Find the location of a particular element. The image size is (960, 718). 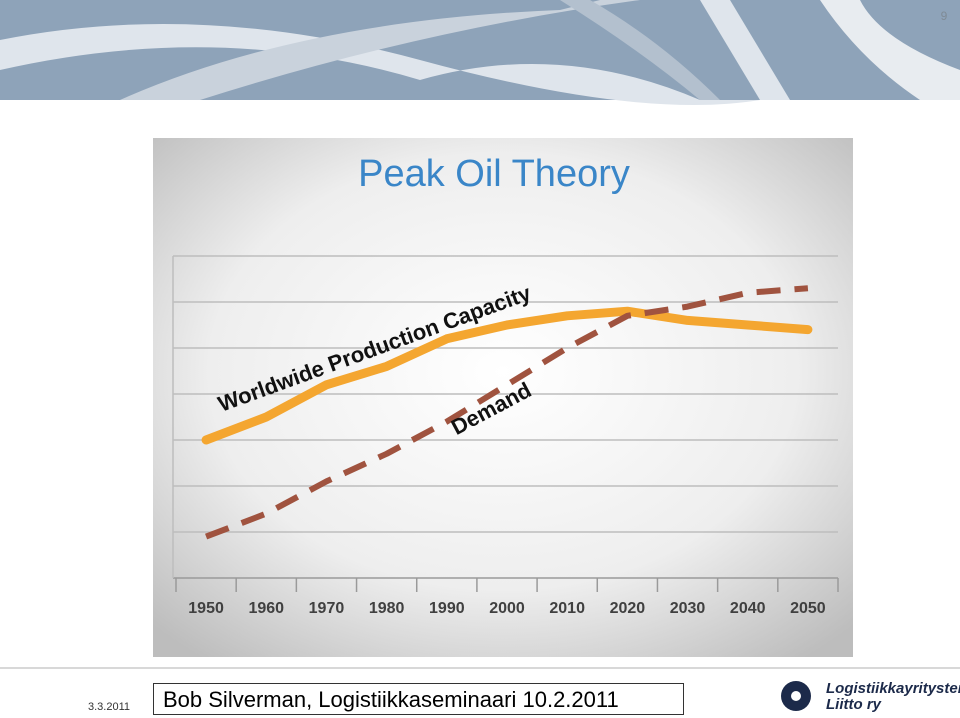

x-tick-label: 2010 is located at coordinates (567, 608).